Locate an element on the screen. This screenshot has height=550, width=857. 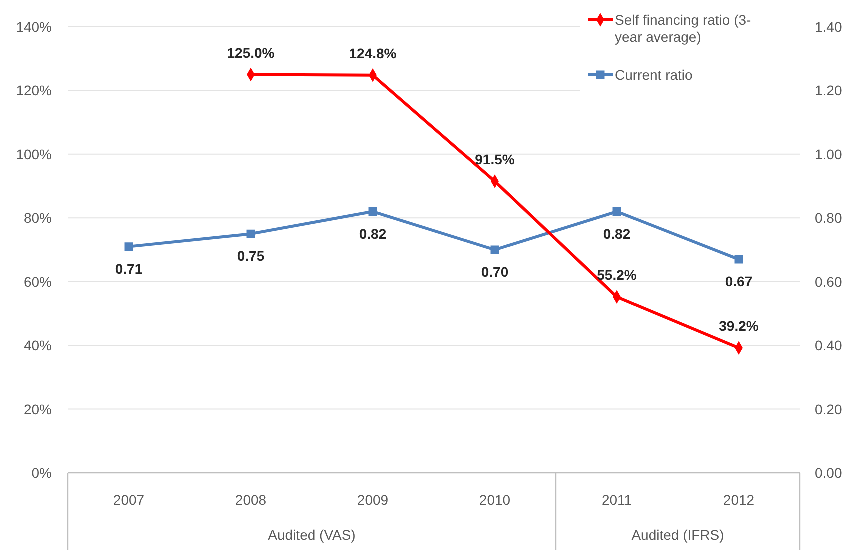
text: Audited (IFRS) is located at coordinates (678, 535).